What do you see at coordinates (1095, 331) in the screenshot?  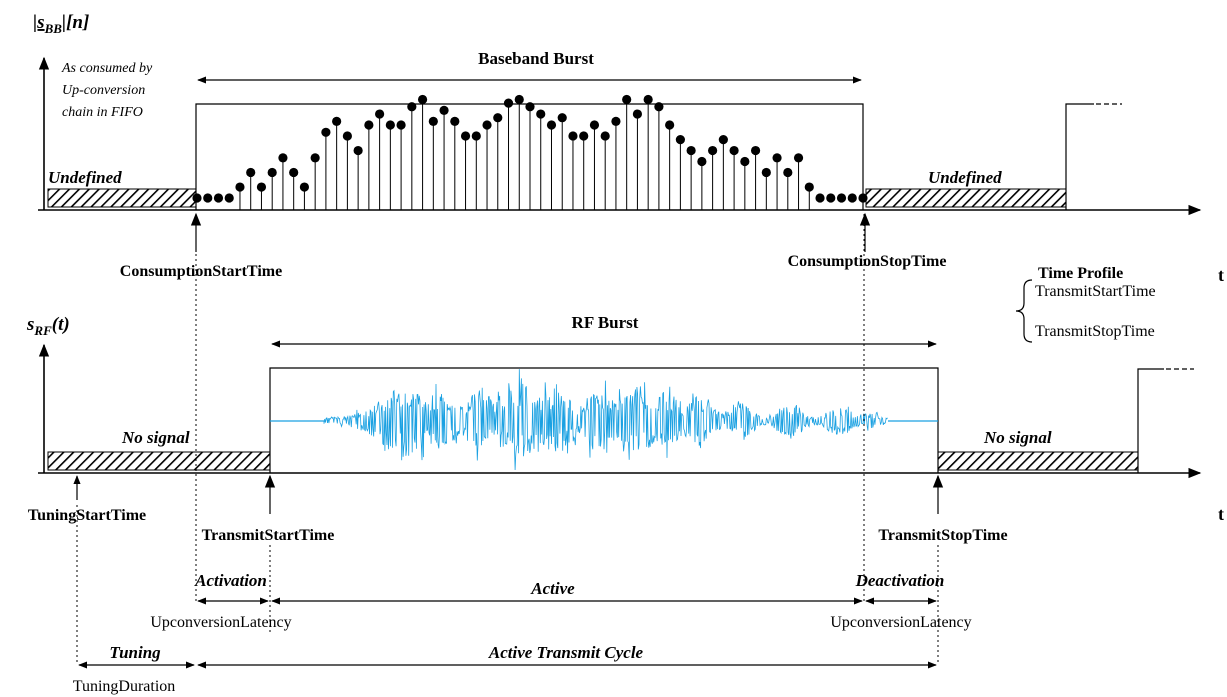 I see `time-profile-item-stop: TransmitStopTime` at bounding box center [1095, 331].